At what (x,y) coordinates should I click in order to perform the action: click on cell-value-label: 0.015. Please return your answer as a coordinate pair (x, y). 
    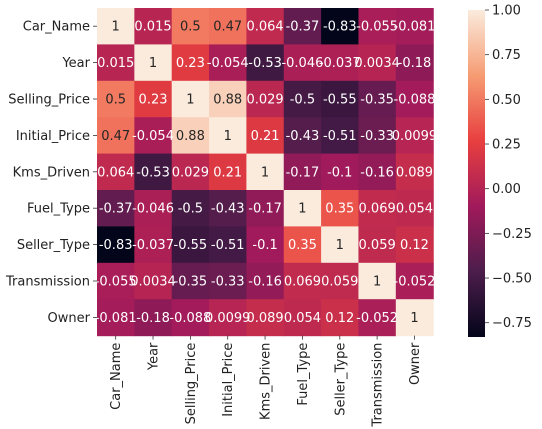
    Looking at the image, I should click on (152, 27).